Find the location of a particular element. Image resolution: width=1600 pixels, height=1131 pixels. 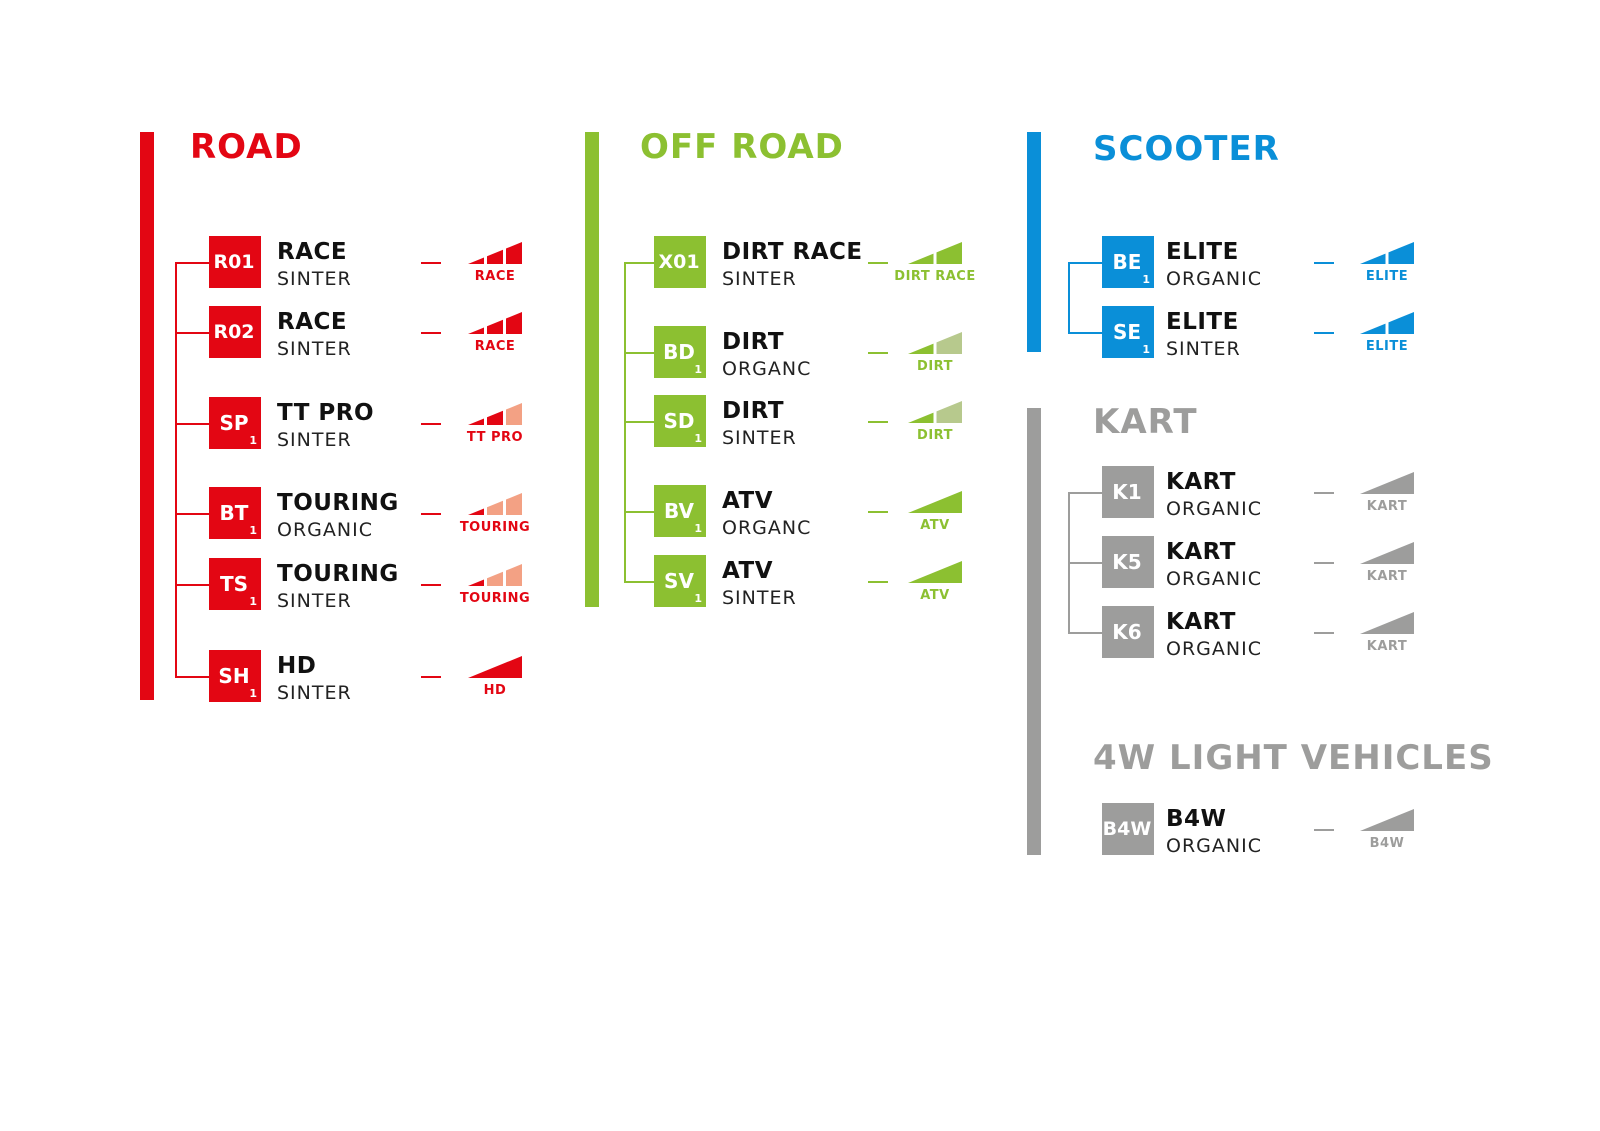

product-code-badge: R01 is located at coordinates (235, 262).